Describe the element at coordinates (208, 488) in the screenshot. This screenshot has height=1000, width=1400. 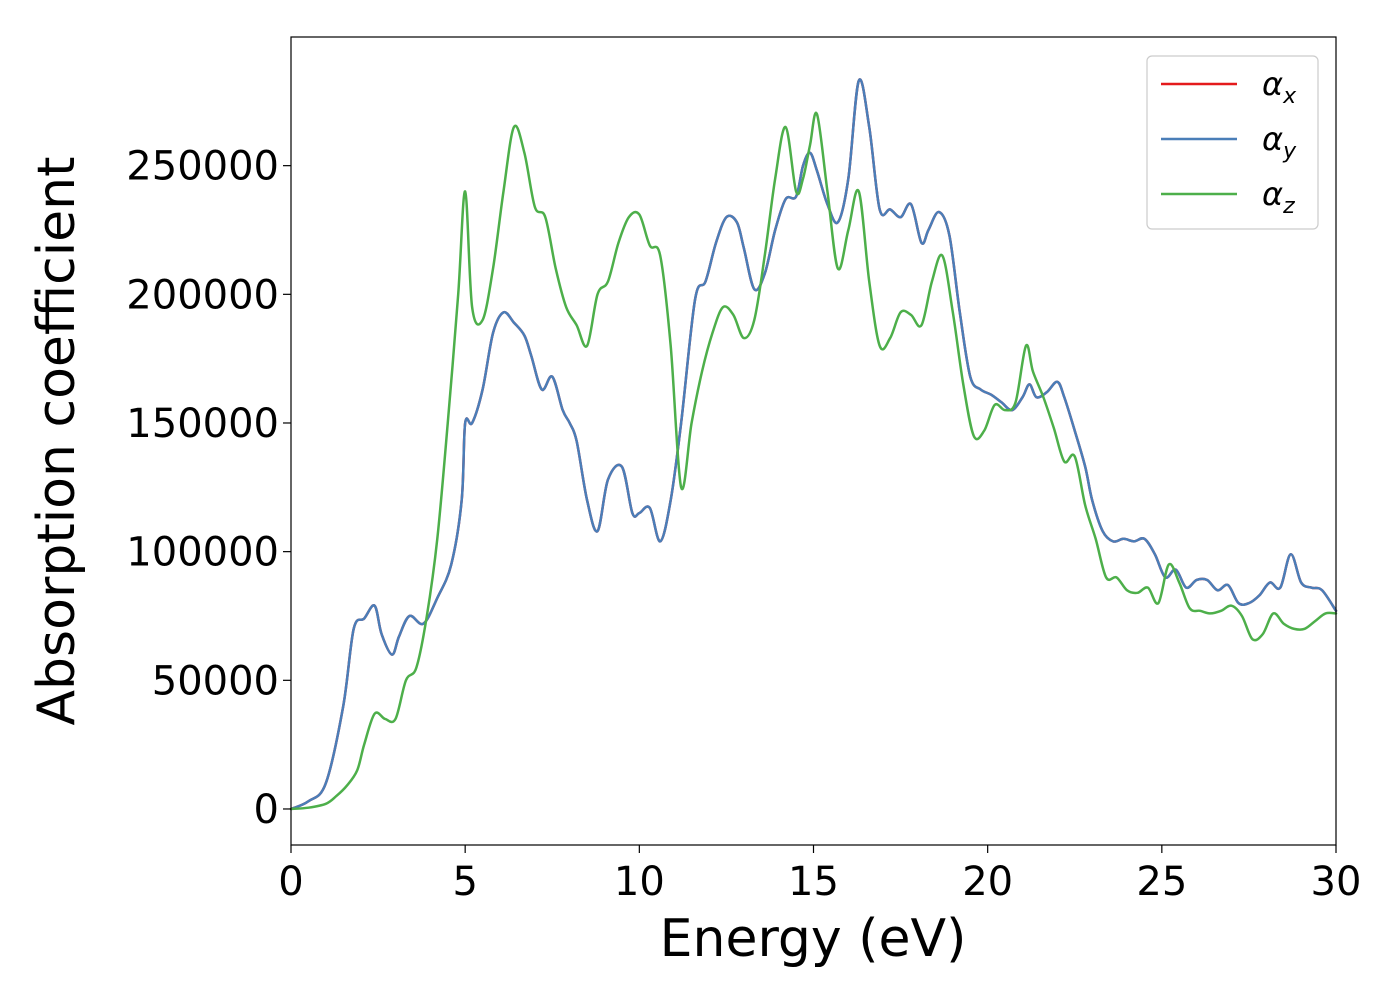
I see `y-axis-ticks: 0 50000 100000 150000 200000 250000` at that location.